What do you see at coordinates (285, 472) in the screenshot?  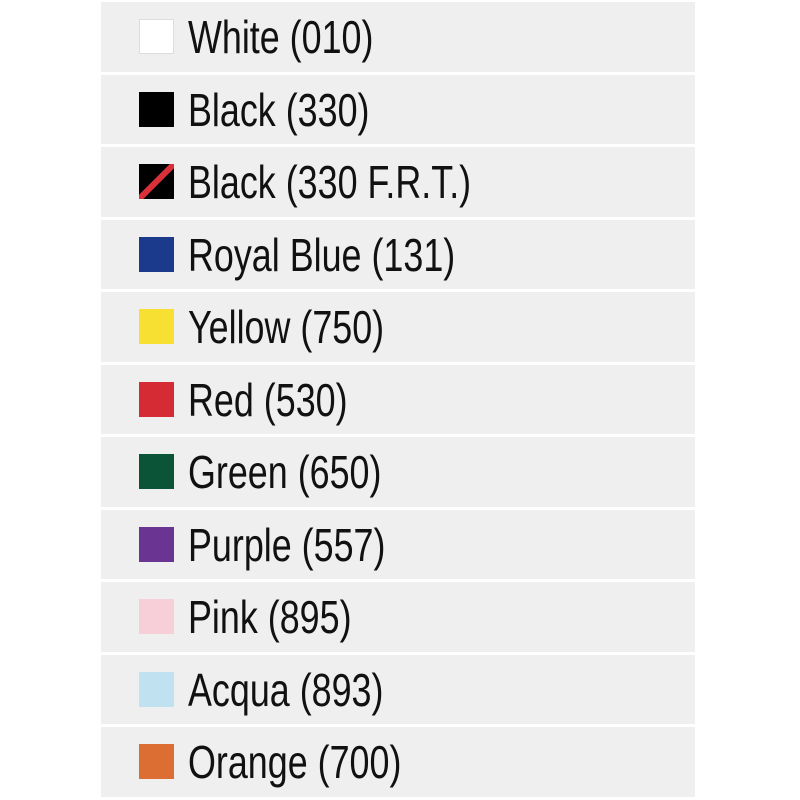 I see `color-label: Green (650)` at bounding box center [285, 472].